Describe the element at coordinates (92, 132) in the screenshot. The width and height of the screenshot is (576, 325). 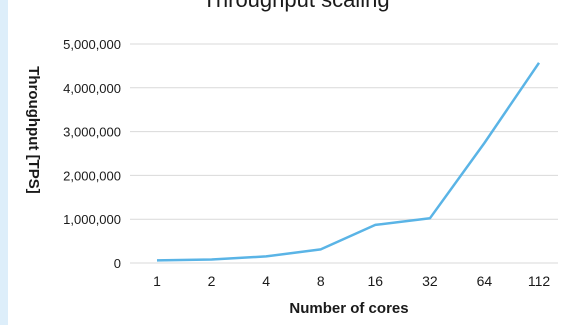
I see `y-tick-label: 3,000,000` at that location.